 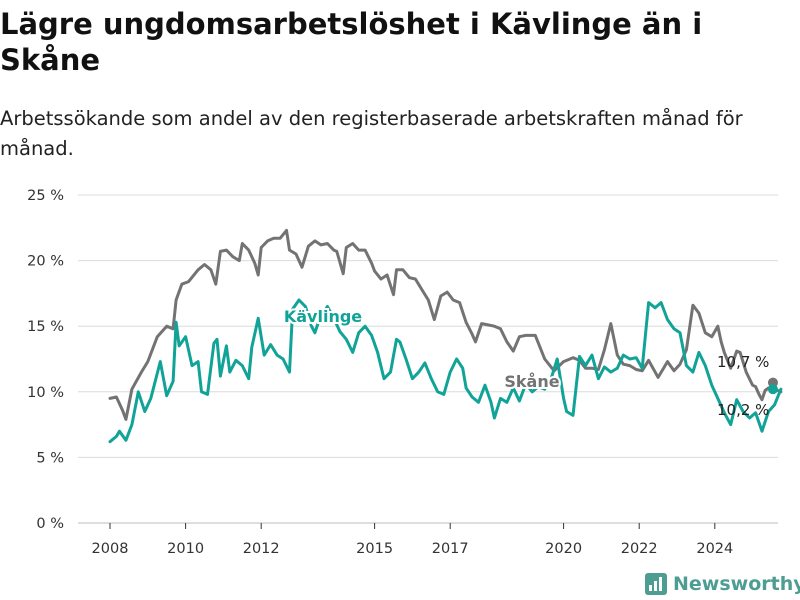 What do you see at coordinates (639, 549) in the screenshot?
I see `x-tick-label: 2022` at bounding box center [639, 549].